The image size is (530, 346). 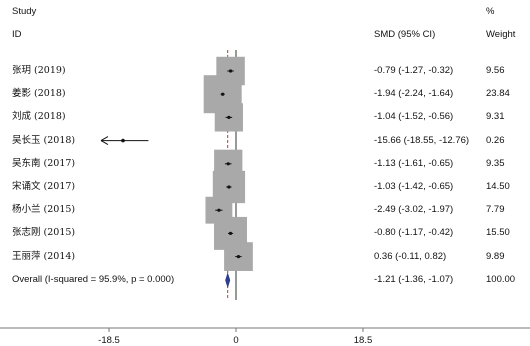 I want to click on study-label: 吴长玉 (2018), so click(x=44, y=140).